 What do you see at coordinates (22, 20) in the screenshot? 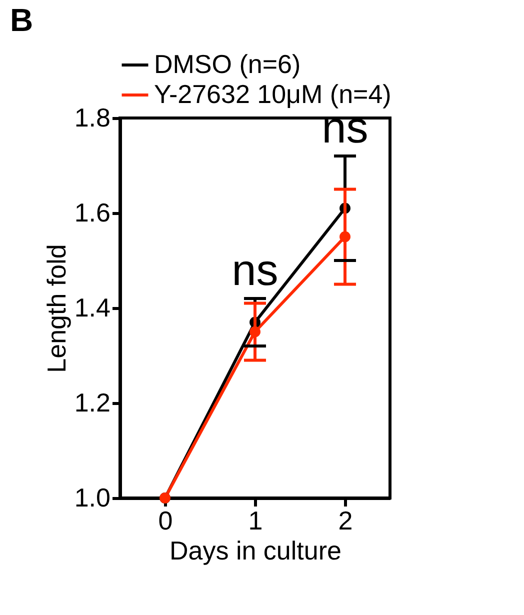
I see `chart-title: B` at bounding box center [22, 20].